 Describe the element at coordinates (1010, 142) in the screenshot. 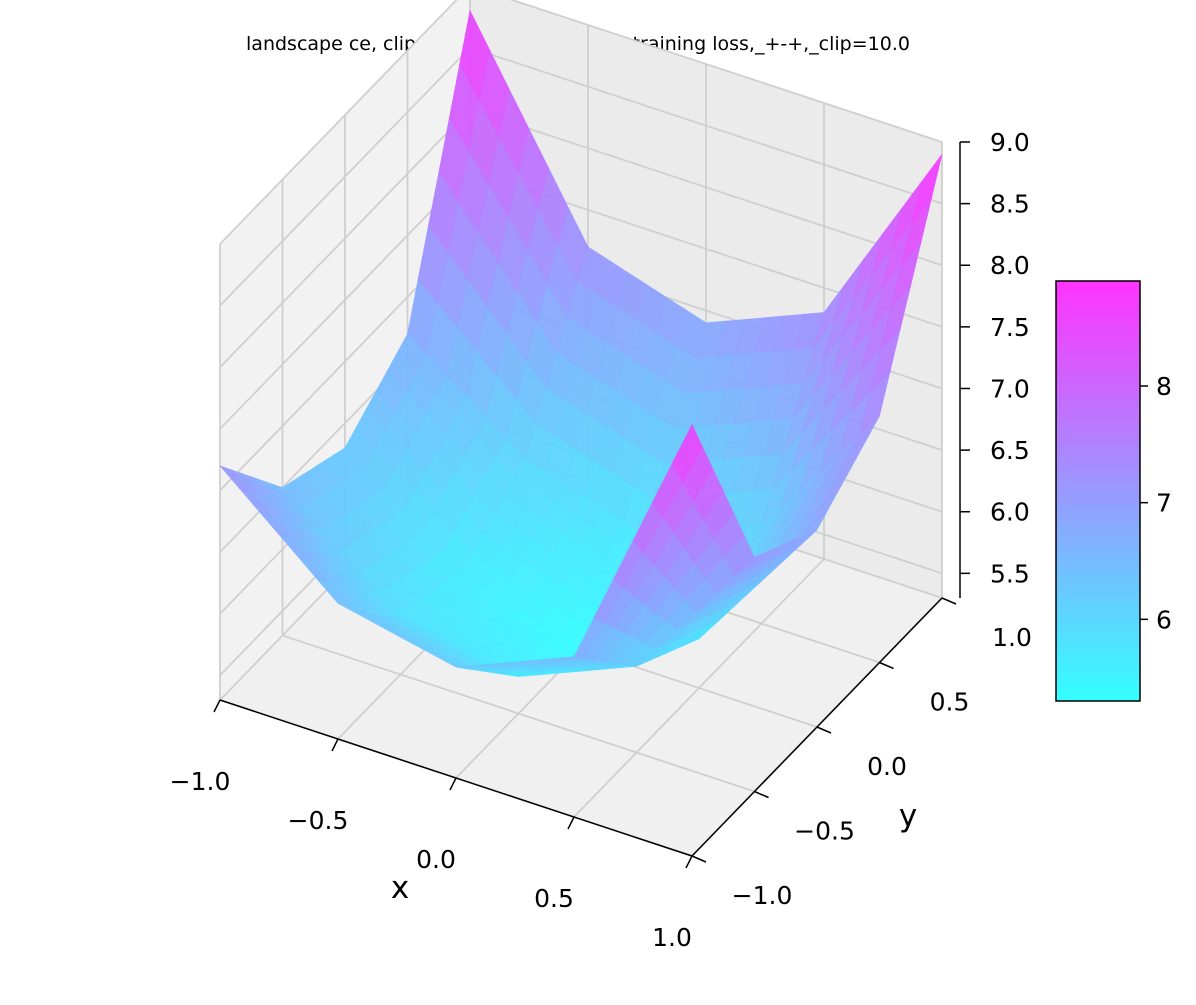

I see `z-tick-label: 9.0` at that location.